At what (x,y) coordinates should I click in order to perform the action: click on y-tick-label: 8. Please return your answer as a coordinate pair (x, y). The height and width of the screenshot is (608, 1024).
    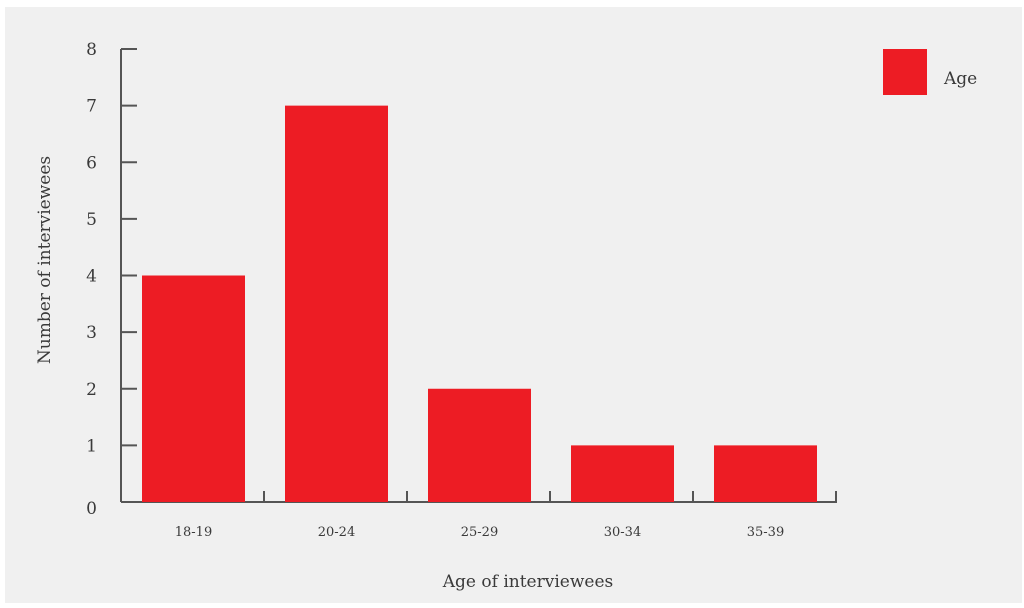
    Looking at the image, I should click on (91, 50).